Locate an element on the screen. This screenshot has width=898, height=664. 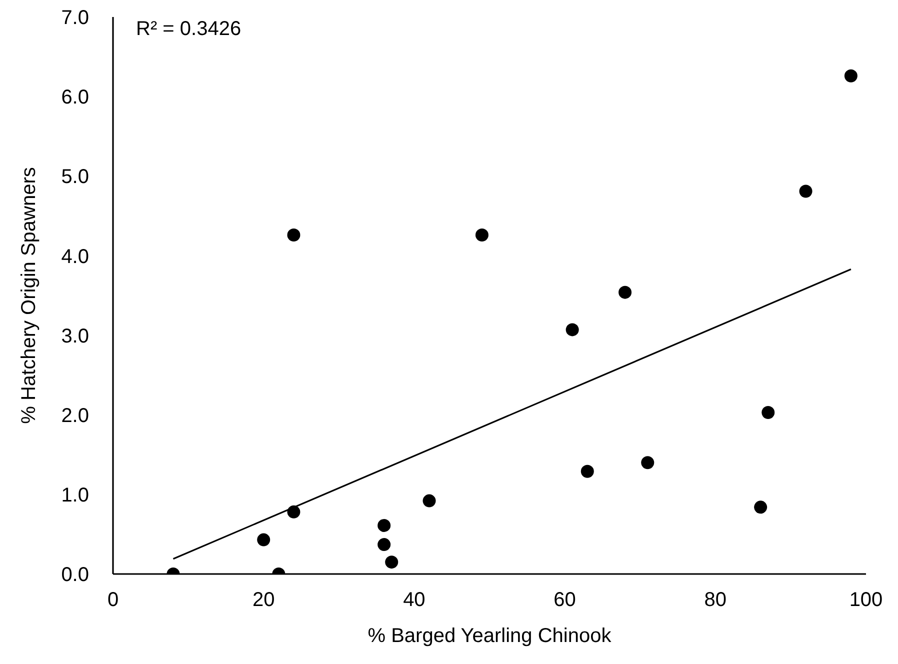
x-tick-label: 20 is located at coordinates (263, 600).